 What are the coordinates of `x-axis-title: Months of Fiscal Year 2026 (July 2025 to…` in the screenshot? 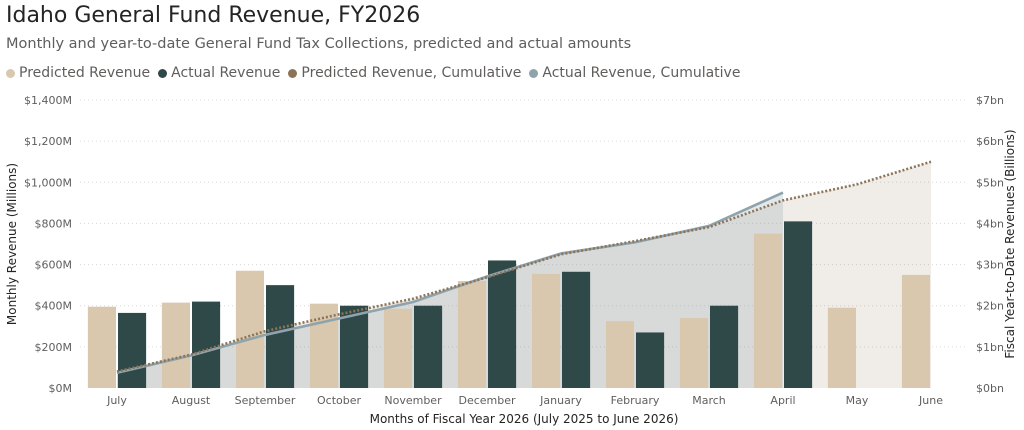 It's located at (524, 419).